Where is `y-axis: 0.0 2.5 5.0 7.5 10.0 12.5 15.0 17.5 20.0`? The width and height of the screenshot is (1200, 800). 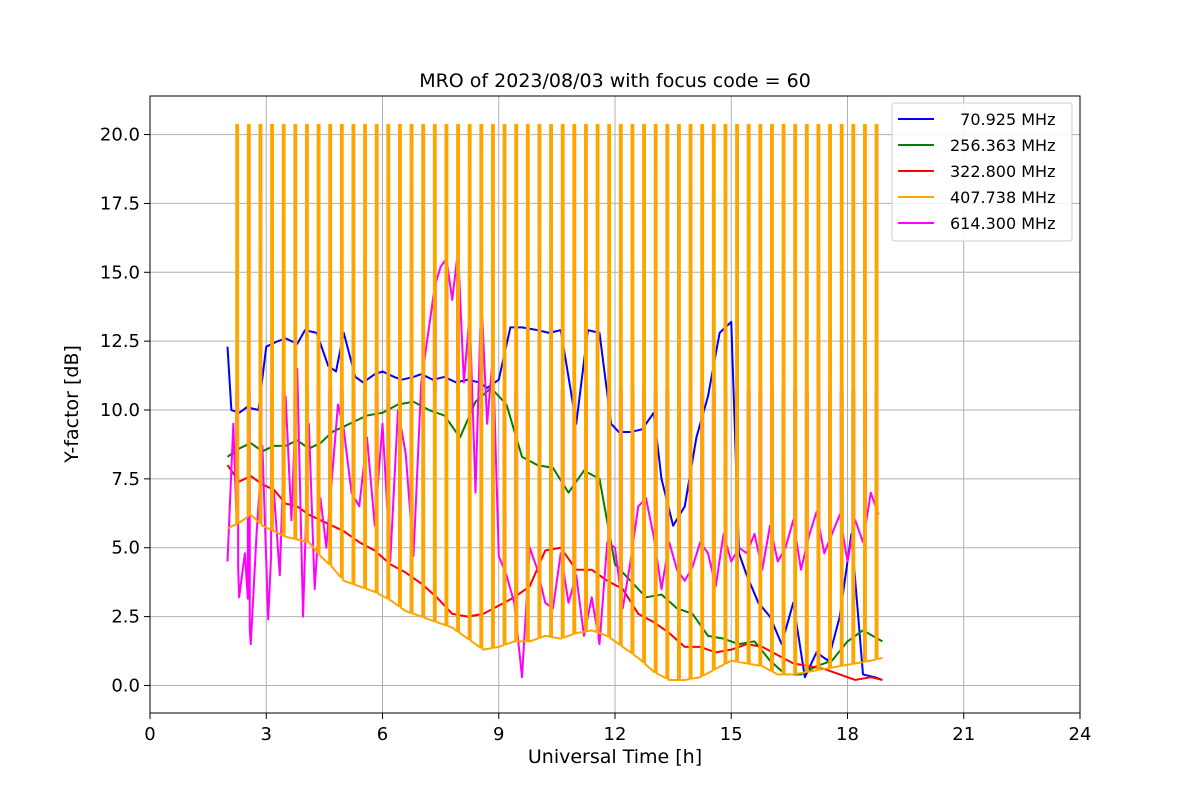 y-axis: 0.0 2.5 5.0 7.5 10.0 12.5 15.0 17.5 20.0 is located at coordinates (125, 410).